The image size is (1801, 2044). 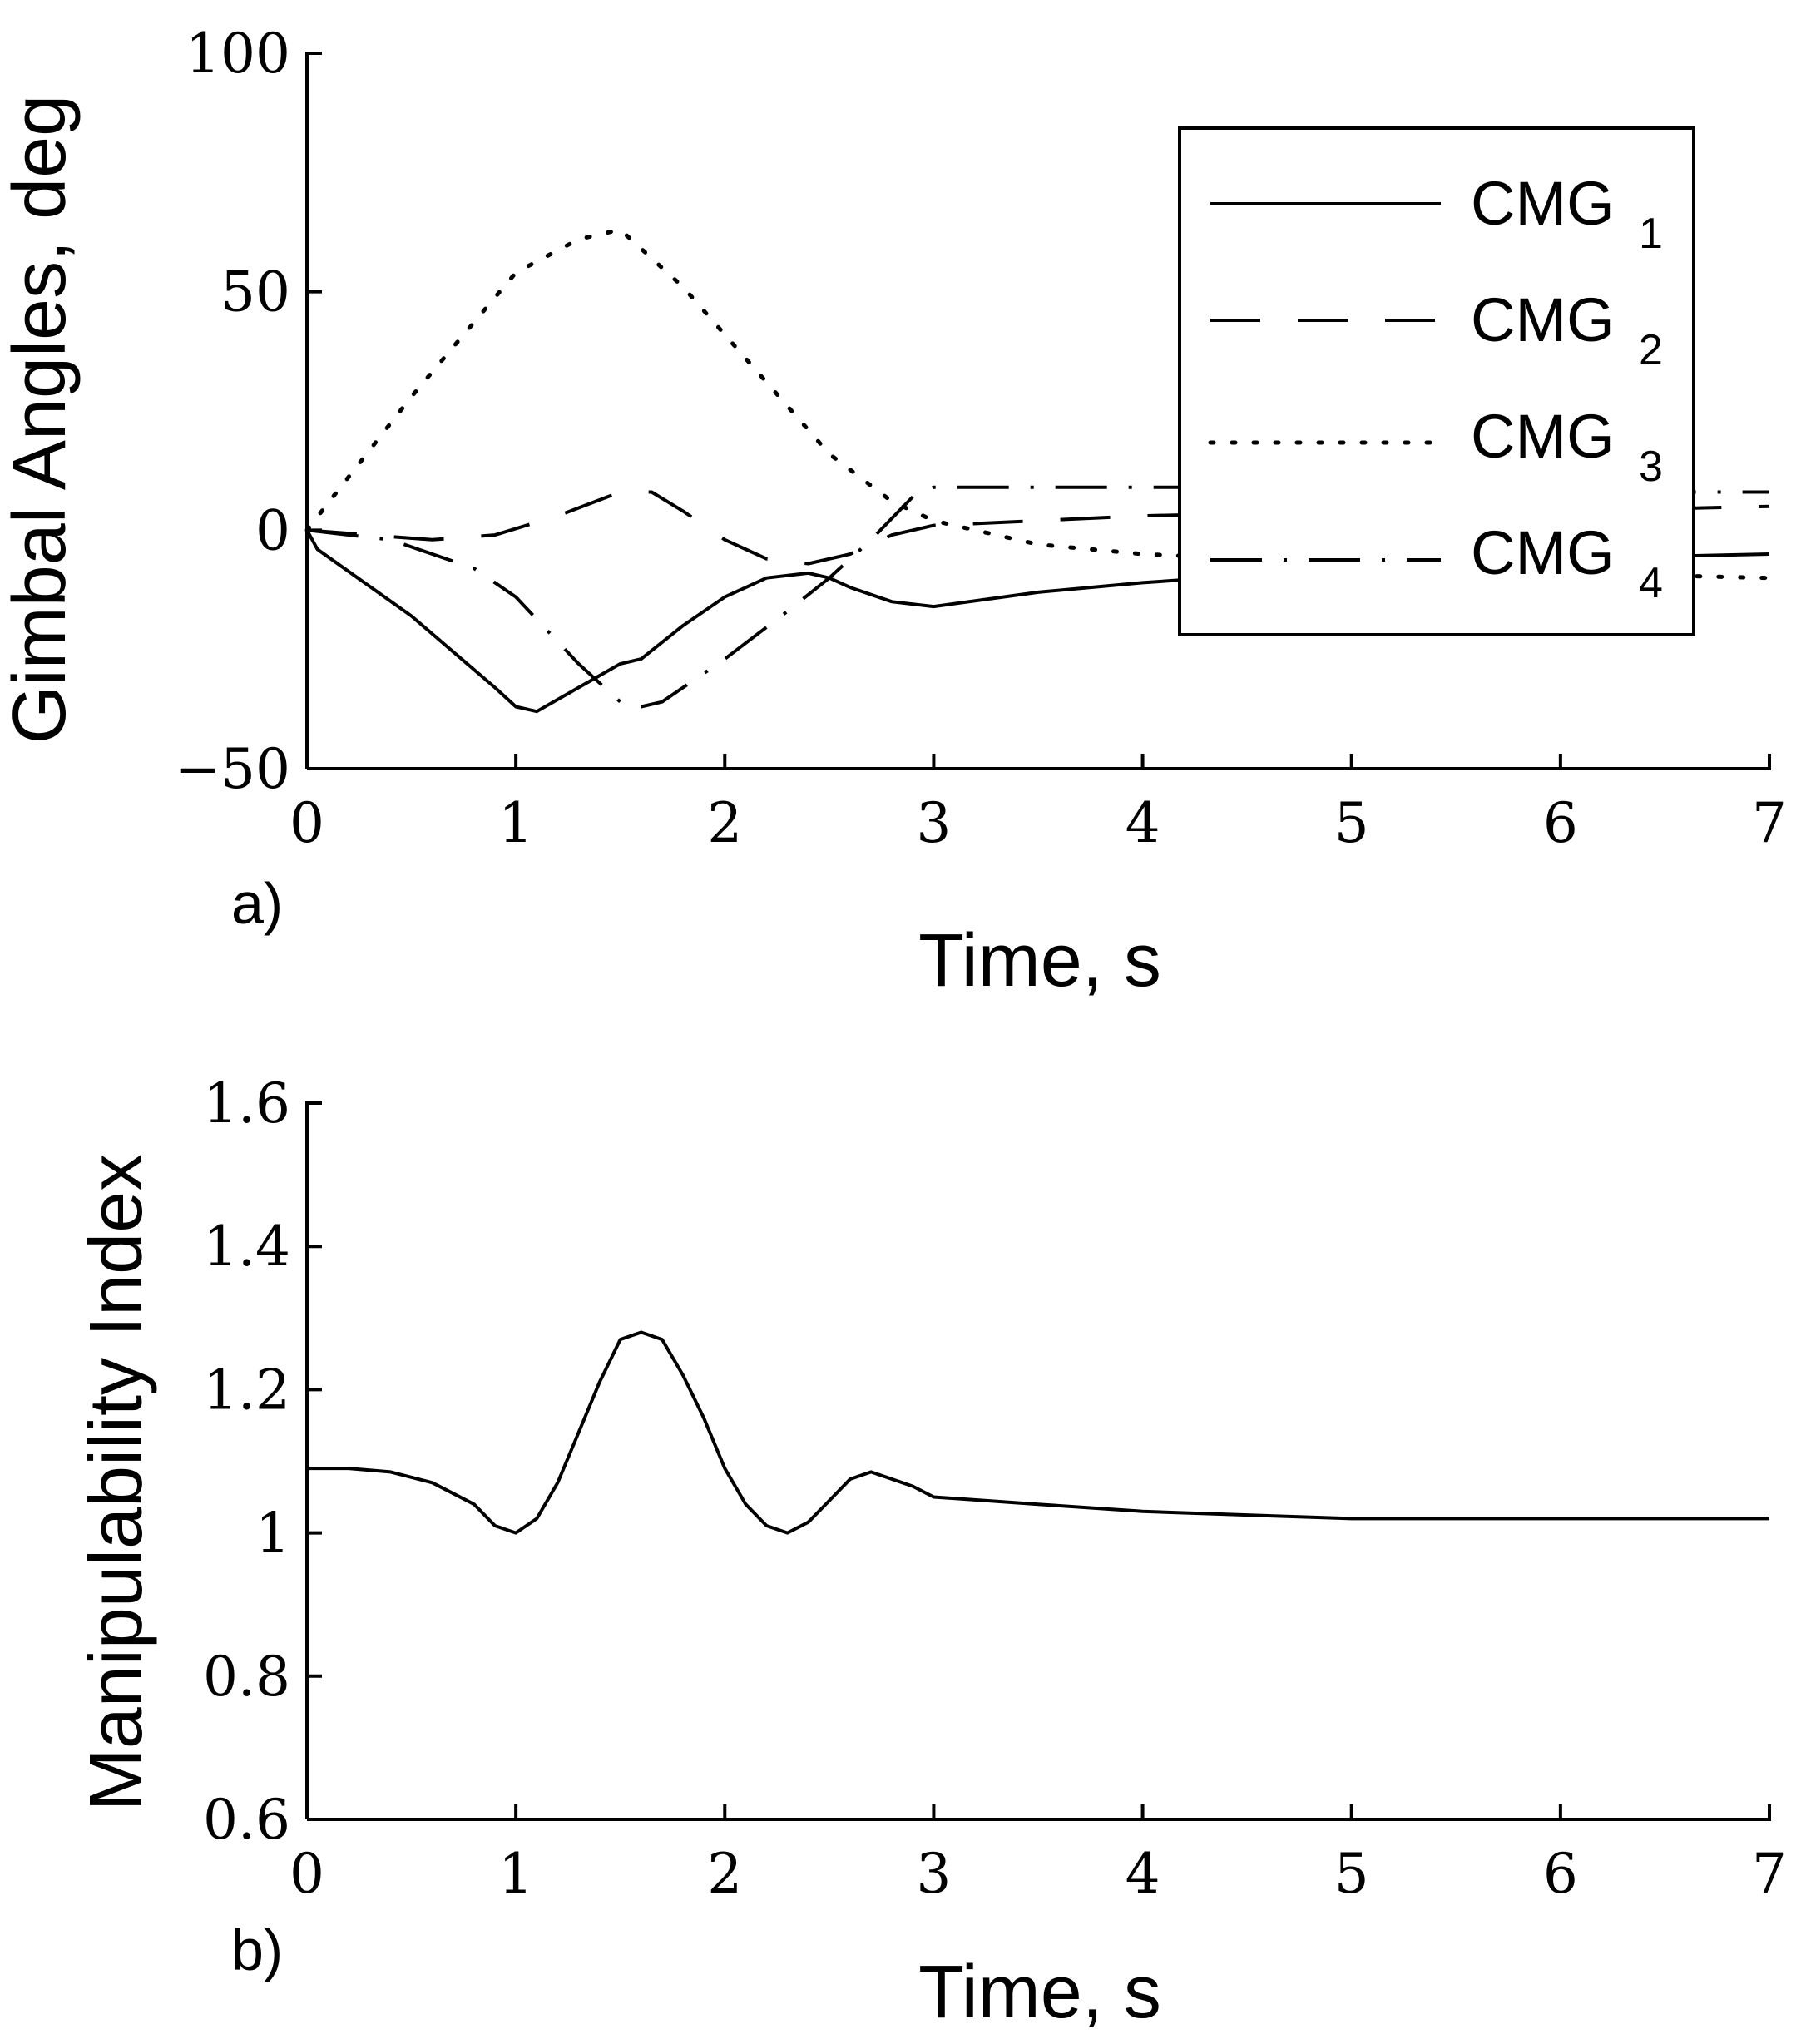 I want to click on manipulability-y-tick-label: 0.8, so click(x=247, y=1677).